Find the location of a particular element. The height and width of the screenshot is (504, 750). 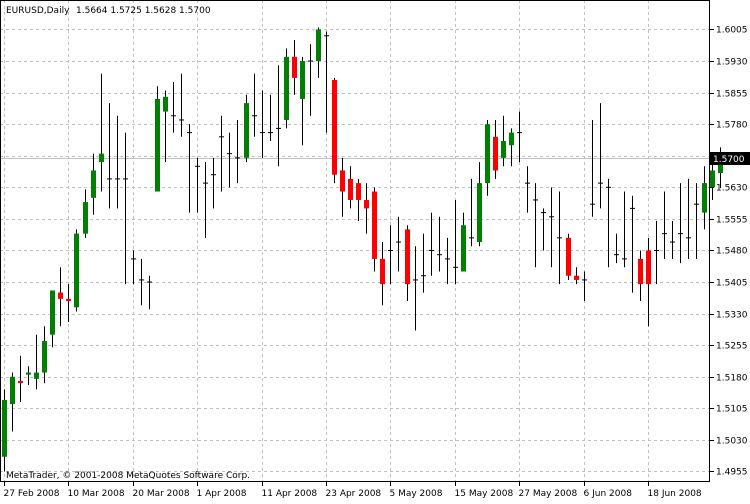

y-tick-label: 1.5030 is located at coordinates (732, 442).